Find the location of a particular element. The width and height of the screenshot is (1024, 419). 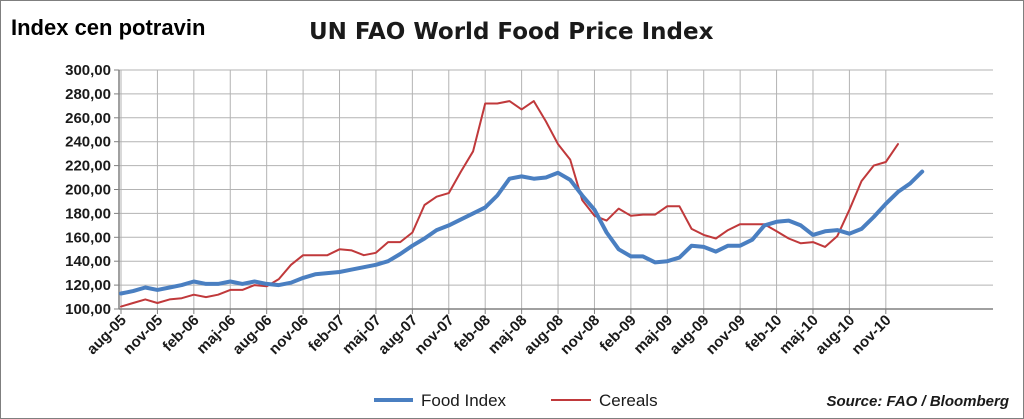

x-tick-label: maj-10 is located at coordinates (799, 335).